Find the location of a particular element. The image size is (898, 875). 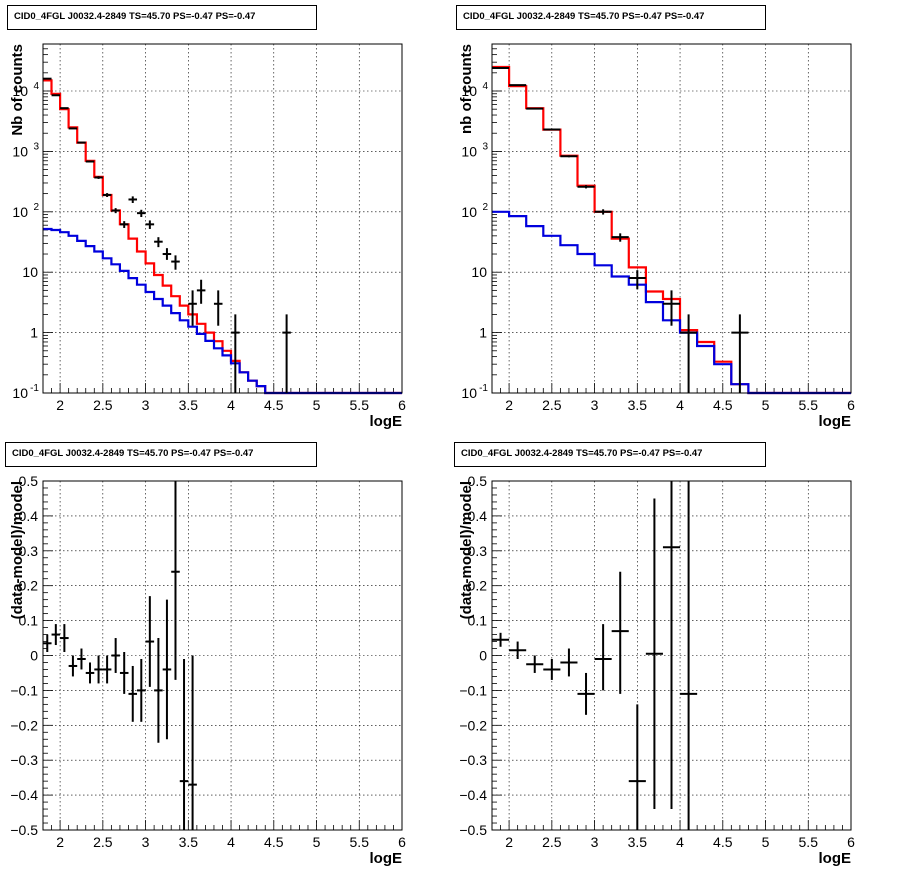

y-tick-label: −0.2 is located at coordinates (24, 725).